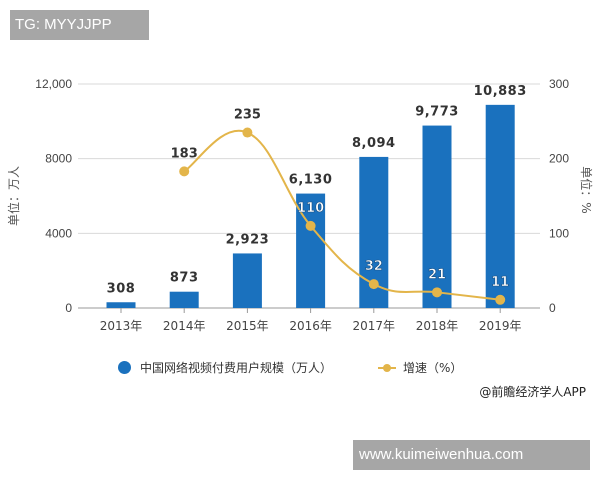 The width and height of the screenshot is (600, 480). Describe the element at coordinates (311, 180) in the screenshot. I see `bar-value-label: 6,130` at that location.